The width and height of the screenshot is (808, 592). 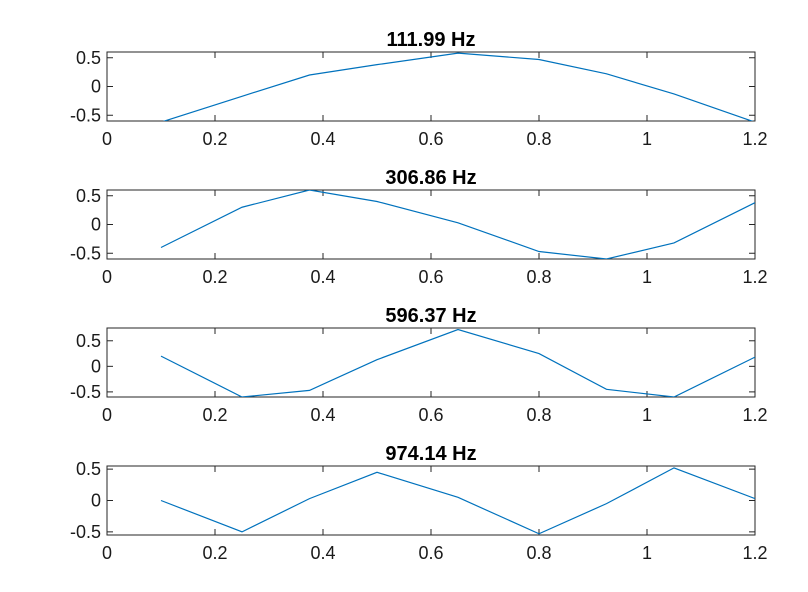 I want to click on chart-title: 974.14 Hz, so click(x=430, y=454).